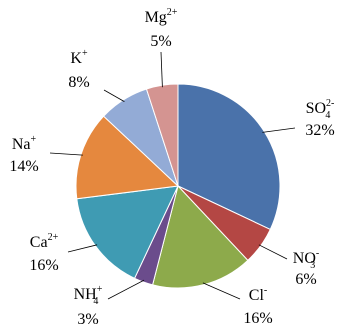 This screenshot has width=348, height=335. Describe the element at coordinates (305, 279) in the screenshot. I see `slice-percent-label: 6%` at that location.